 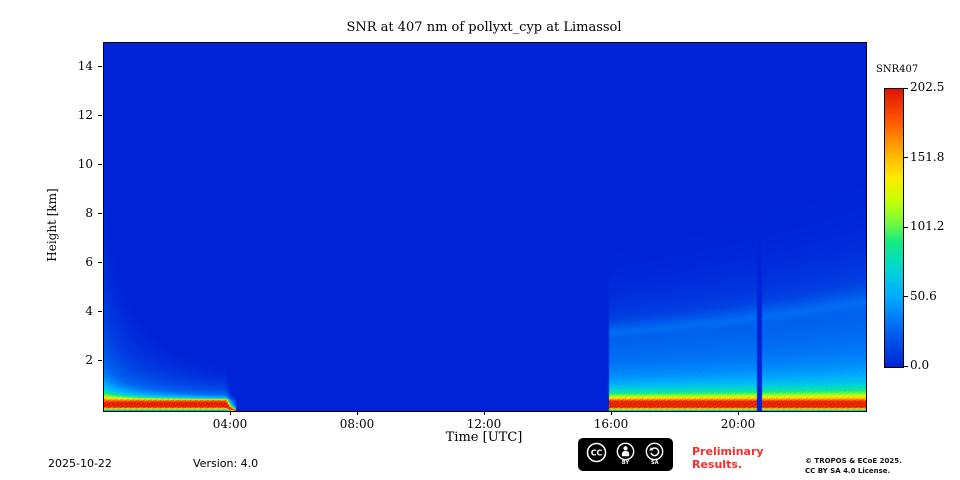 I want to click on y-tick-label: 4, so click(x=89, y=310).